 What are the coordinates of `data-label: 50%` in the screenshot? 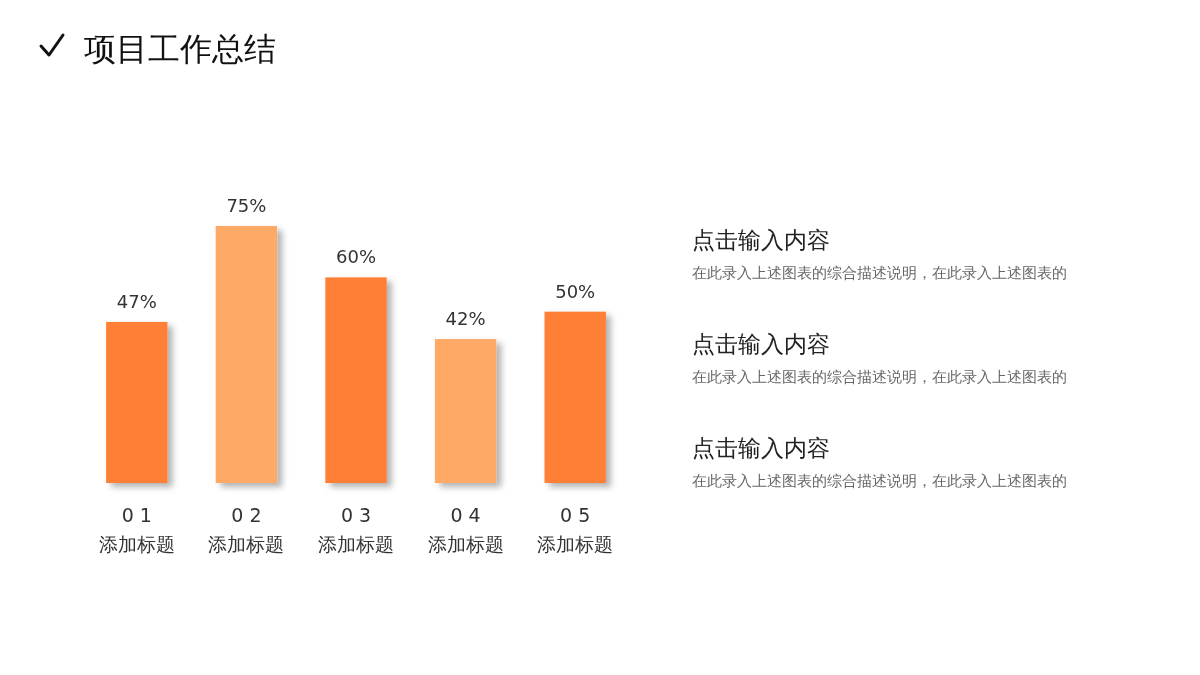 It's located at (575, 291).